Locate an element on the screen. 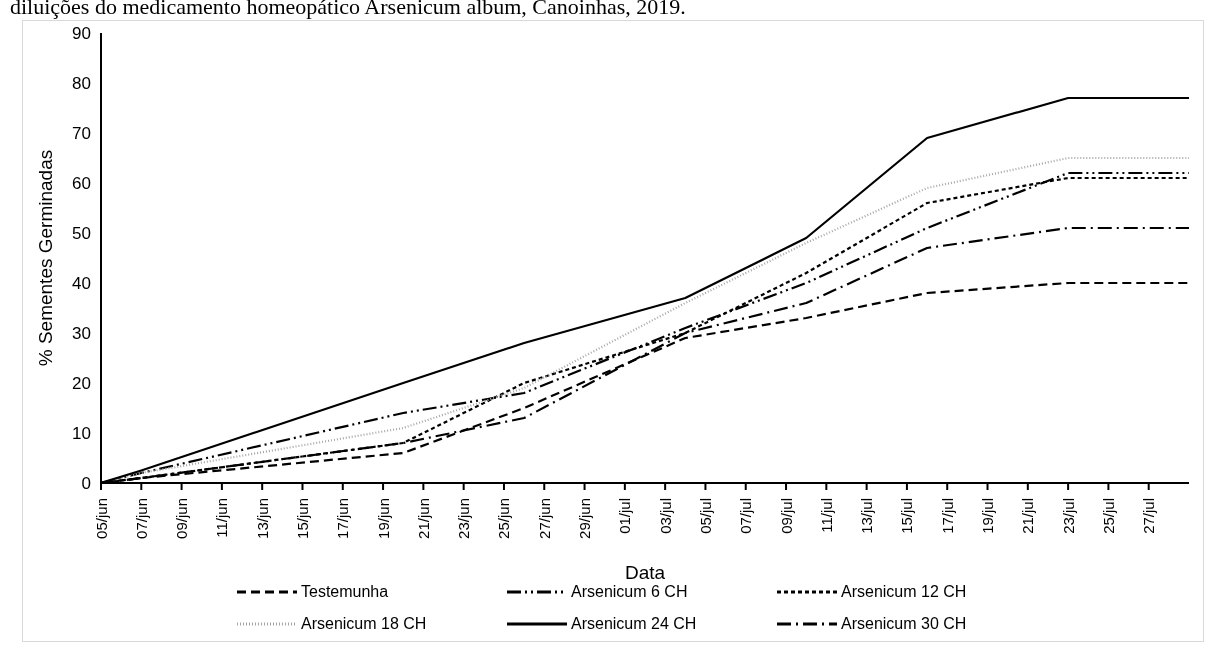 This screenshot has width=1208, height=666. x-tick-label: 07/jun is located at coordinates (141, 518).